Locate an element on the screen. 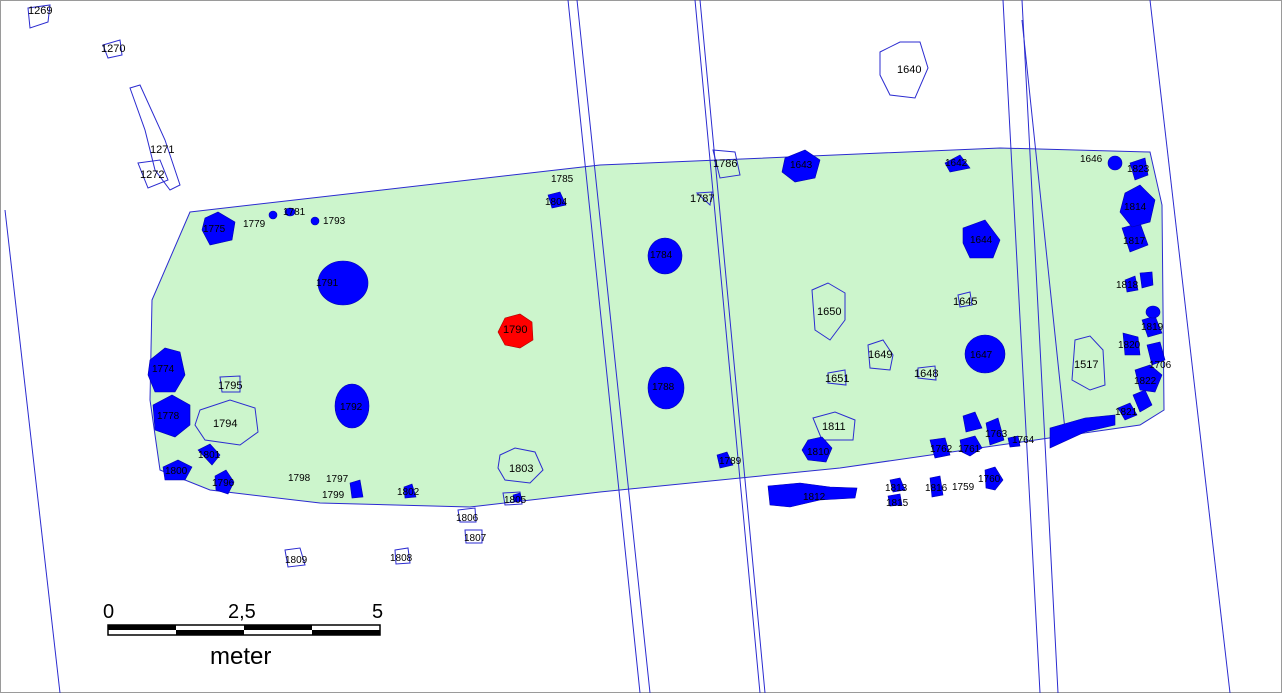 This screenshot has width=1282, height=693. label-1817: 1817 is located at coordinates (1134, 241).